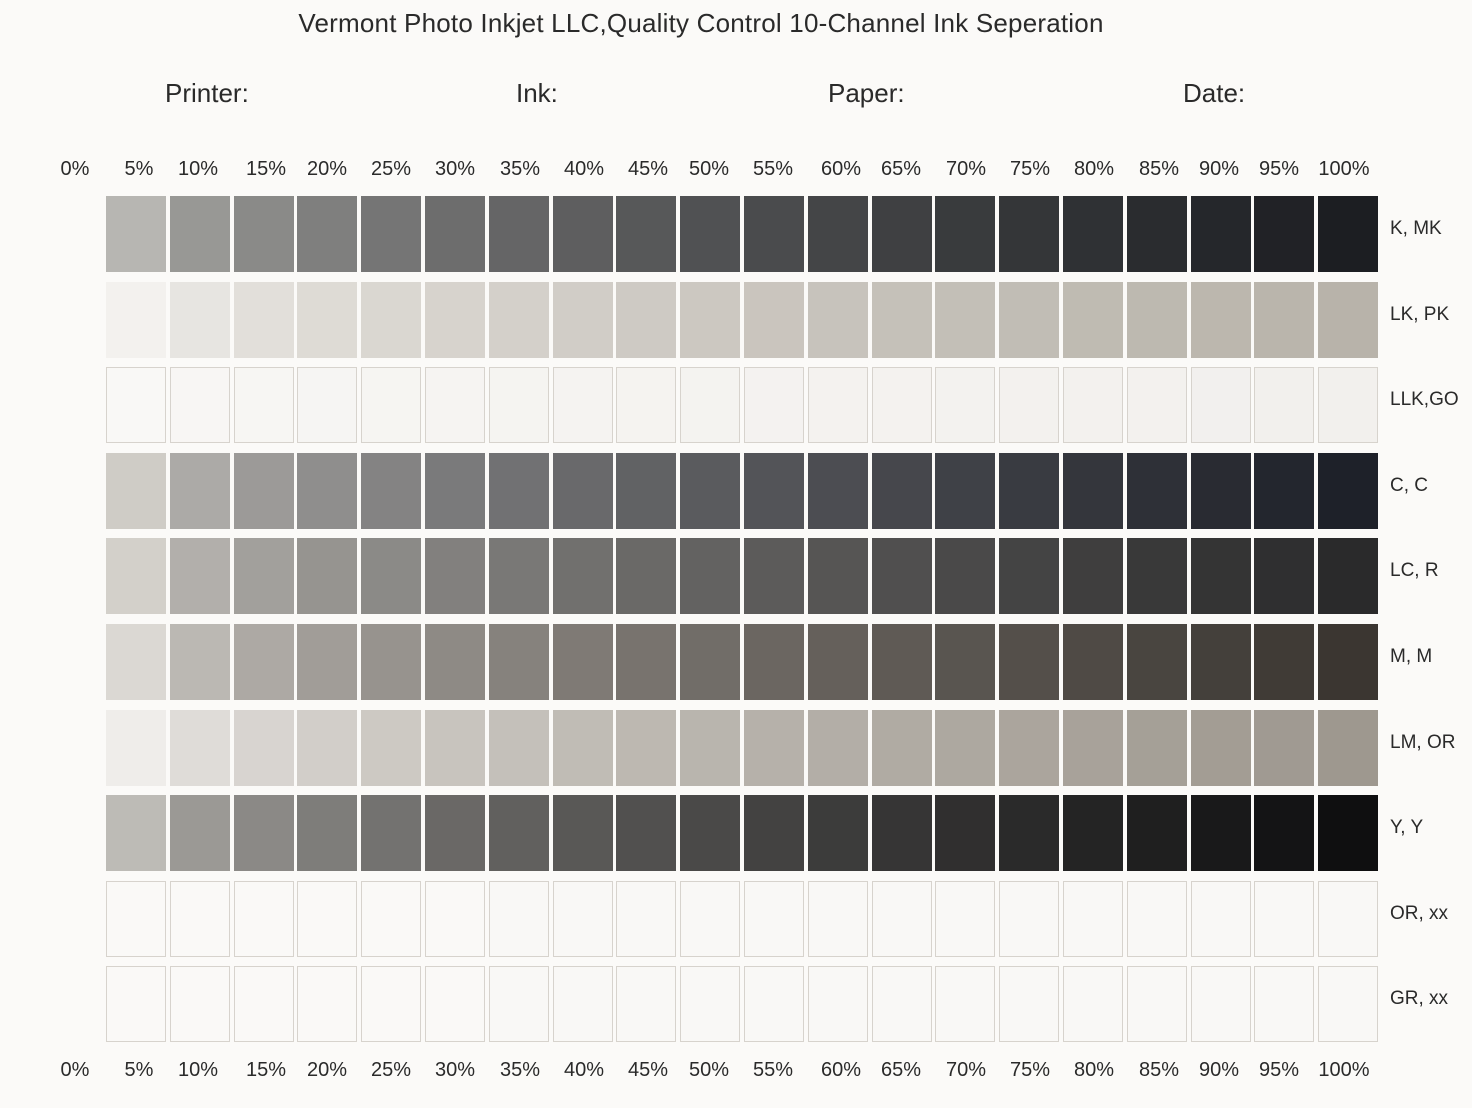  What do you see at coordinates (1030, 169) in the screenshot?
I see `top-percent-label: 75%` at bounding box center [1030, 169].